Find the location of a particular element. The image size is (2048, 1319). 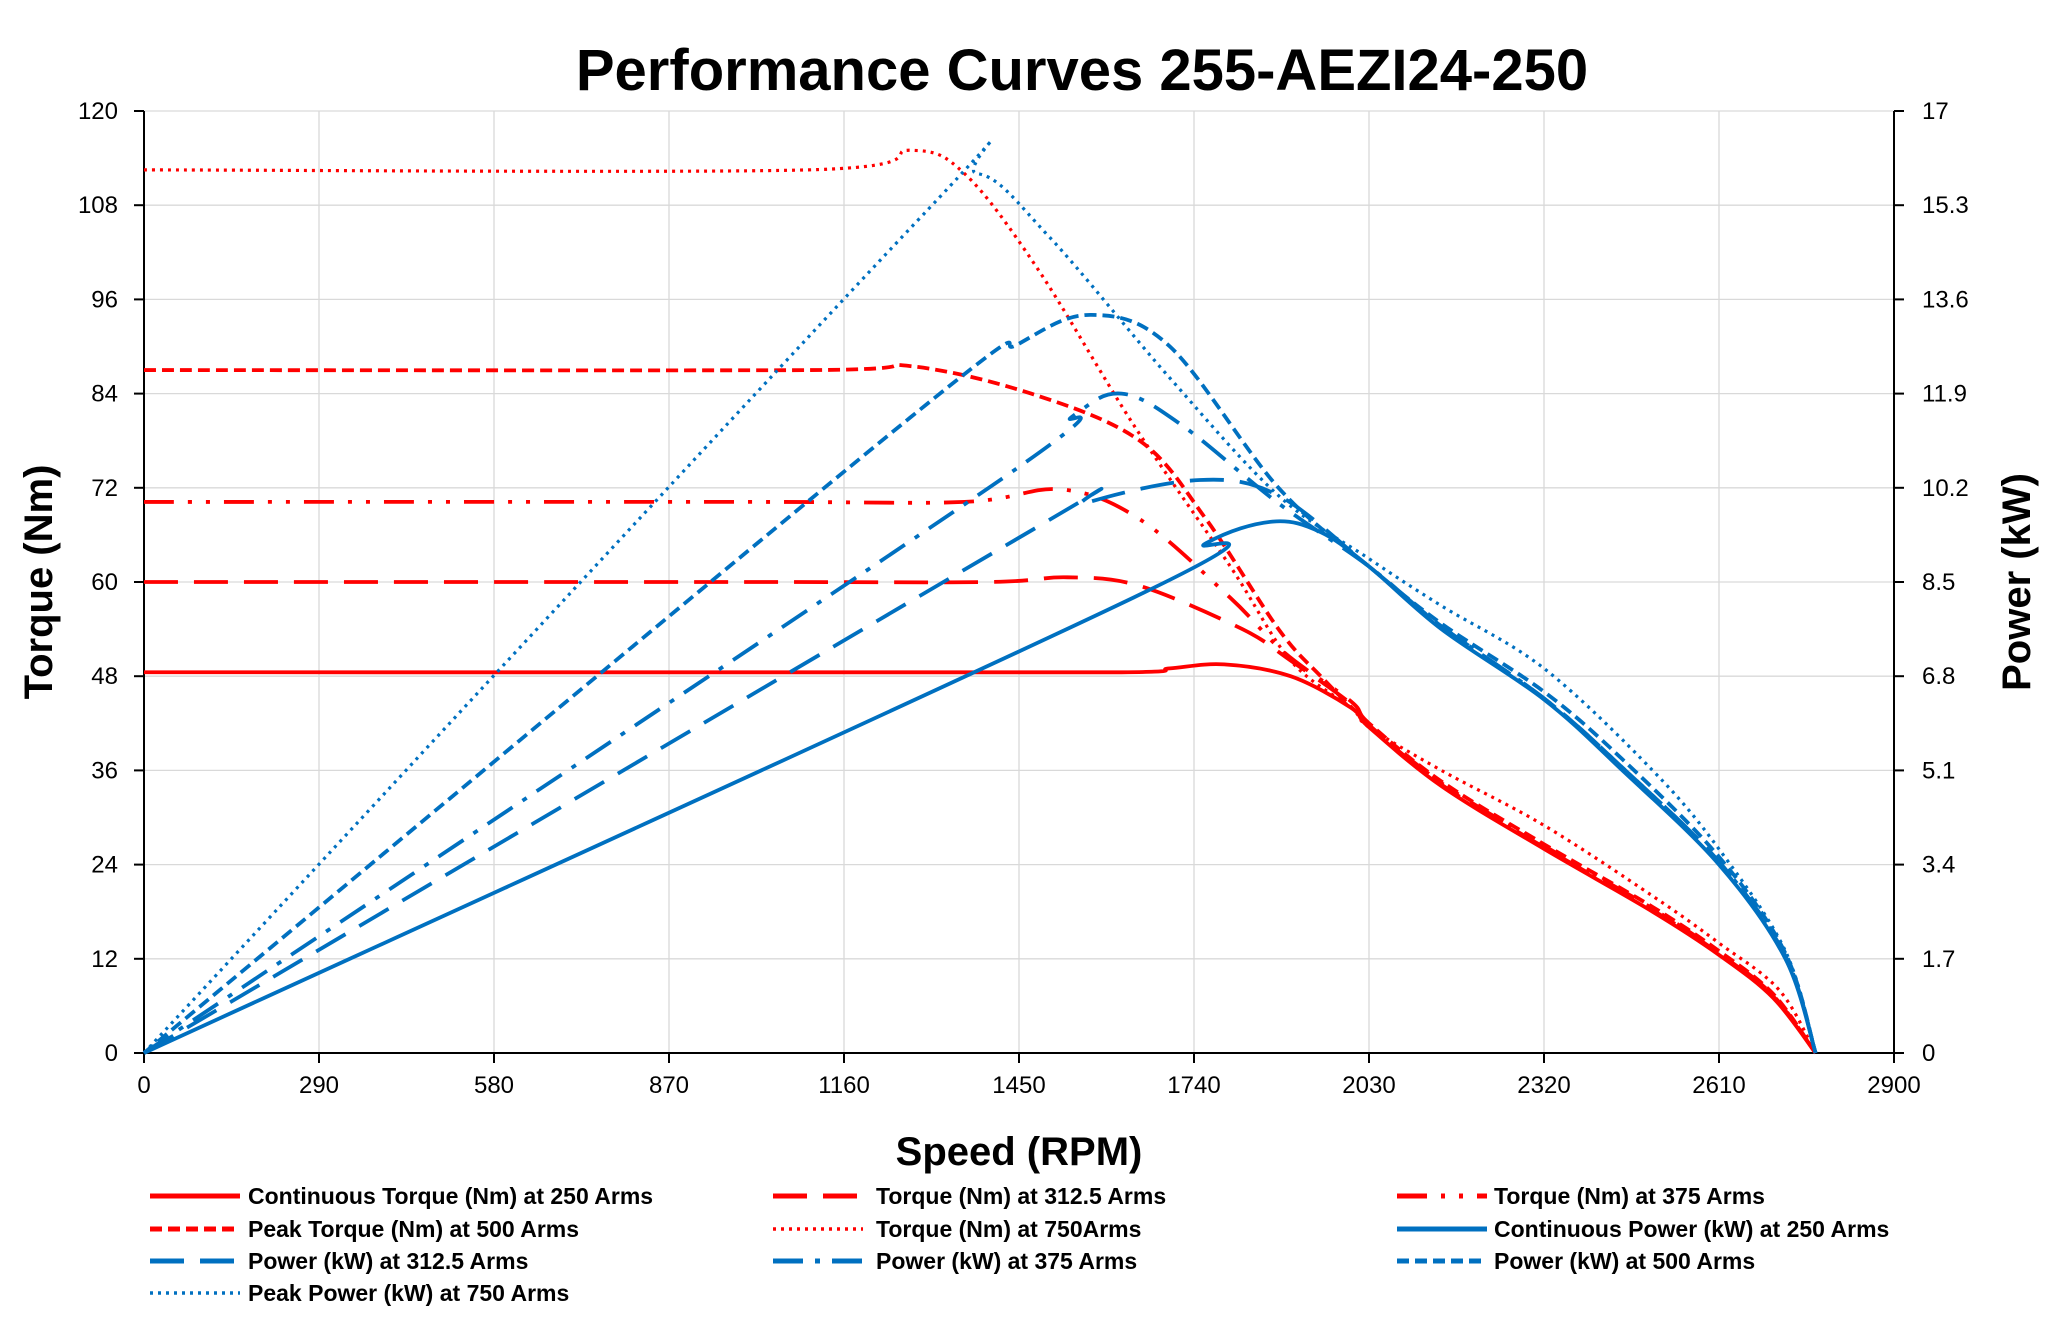

legend-label: Torque (Nm) at 375 Arms is located at coordinates (1629, 1196).